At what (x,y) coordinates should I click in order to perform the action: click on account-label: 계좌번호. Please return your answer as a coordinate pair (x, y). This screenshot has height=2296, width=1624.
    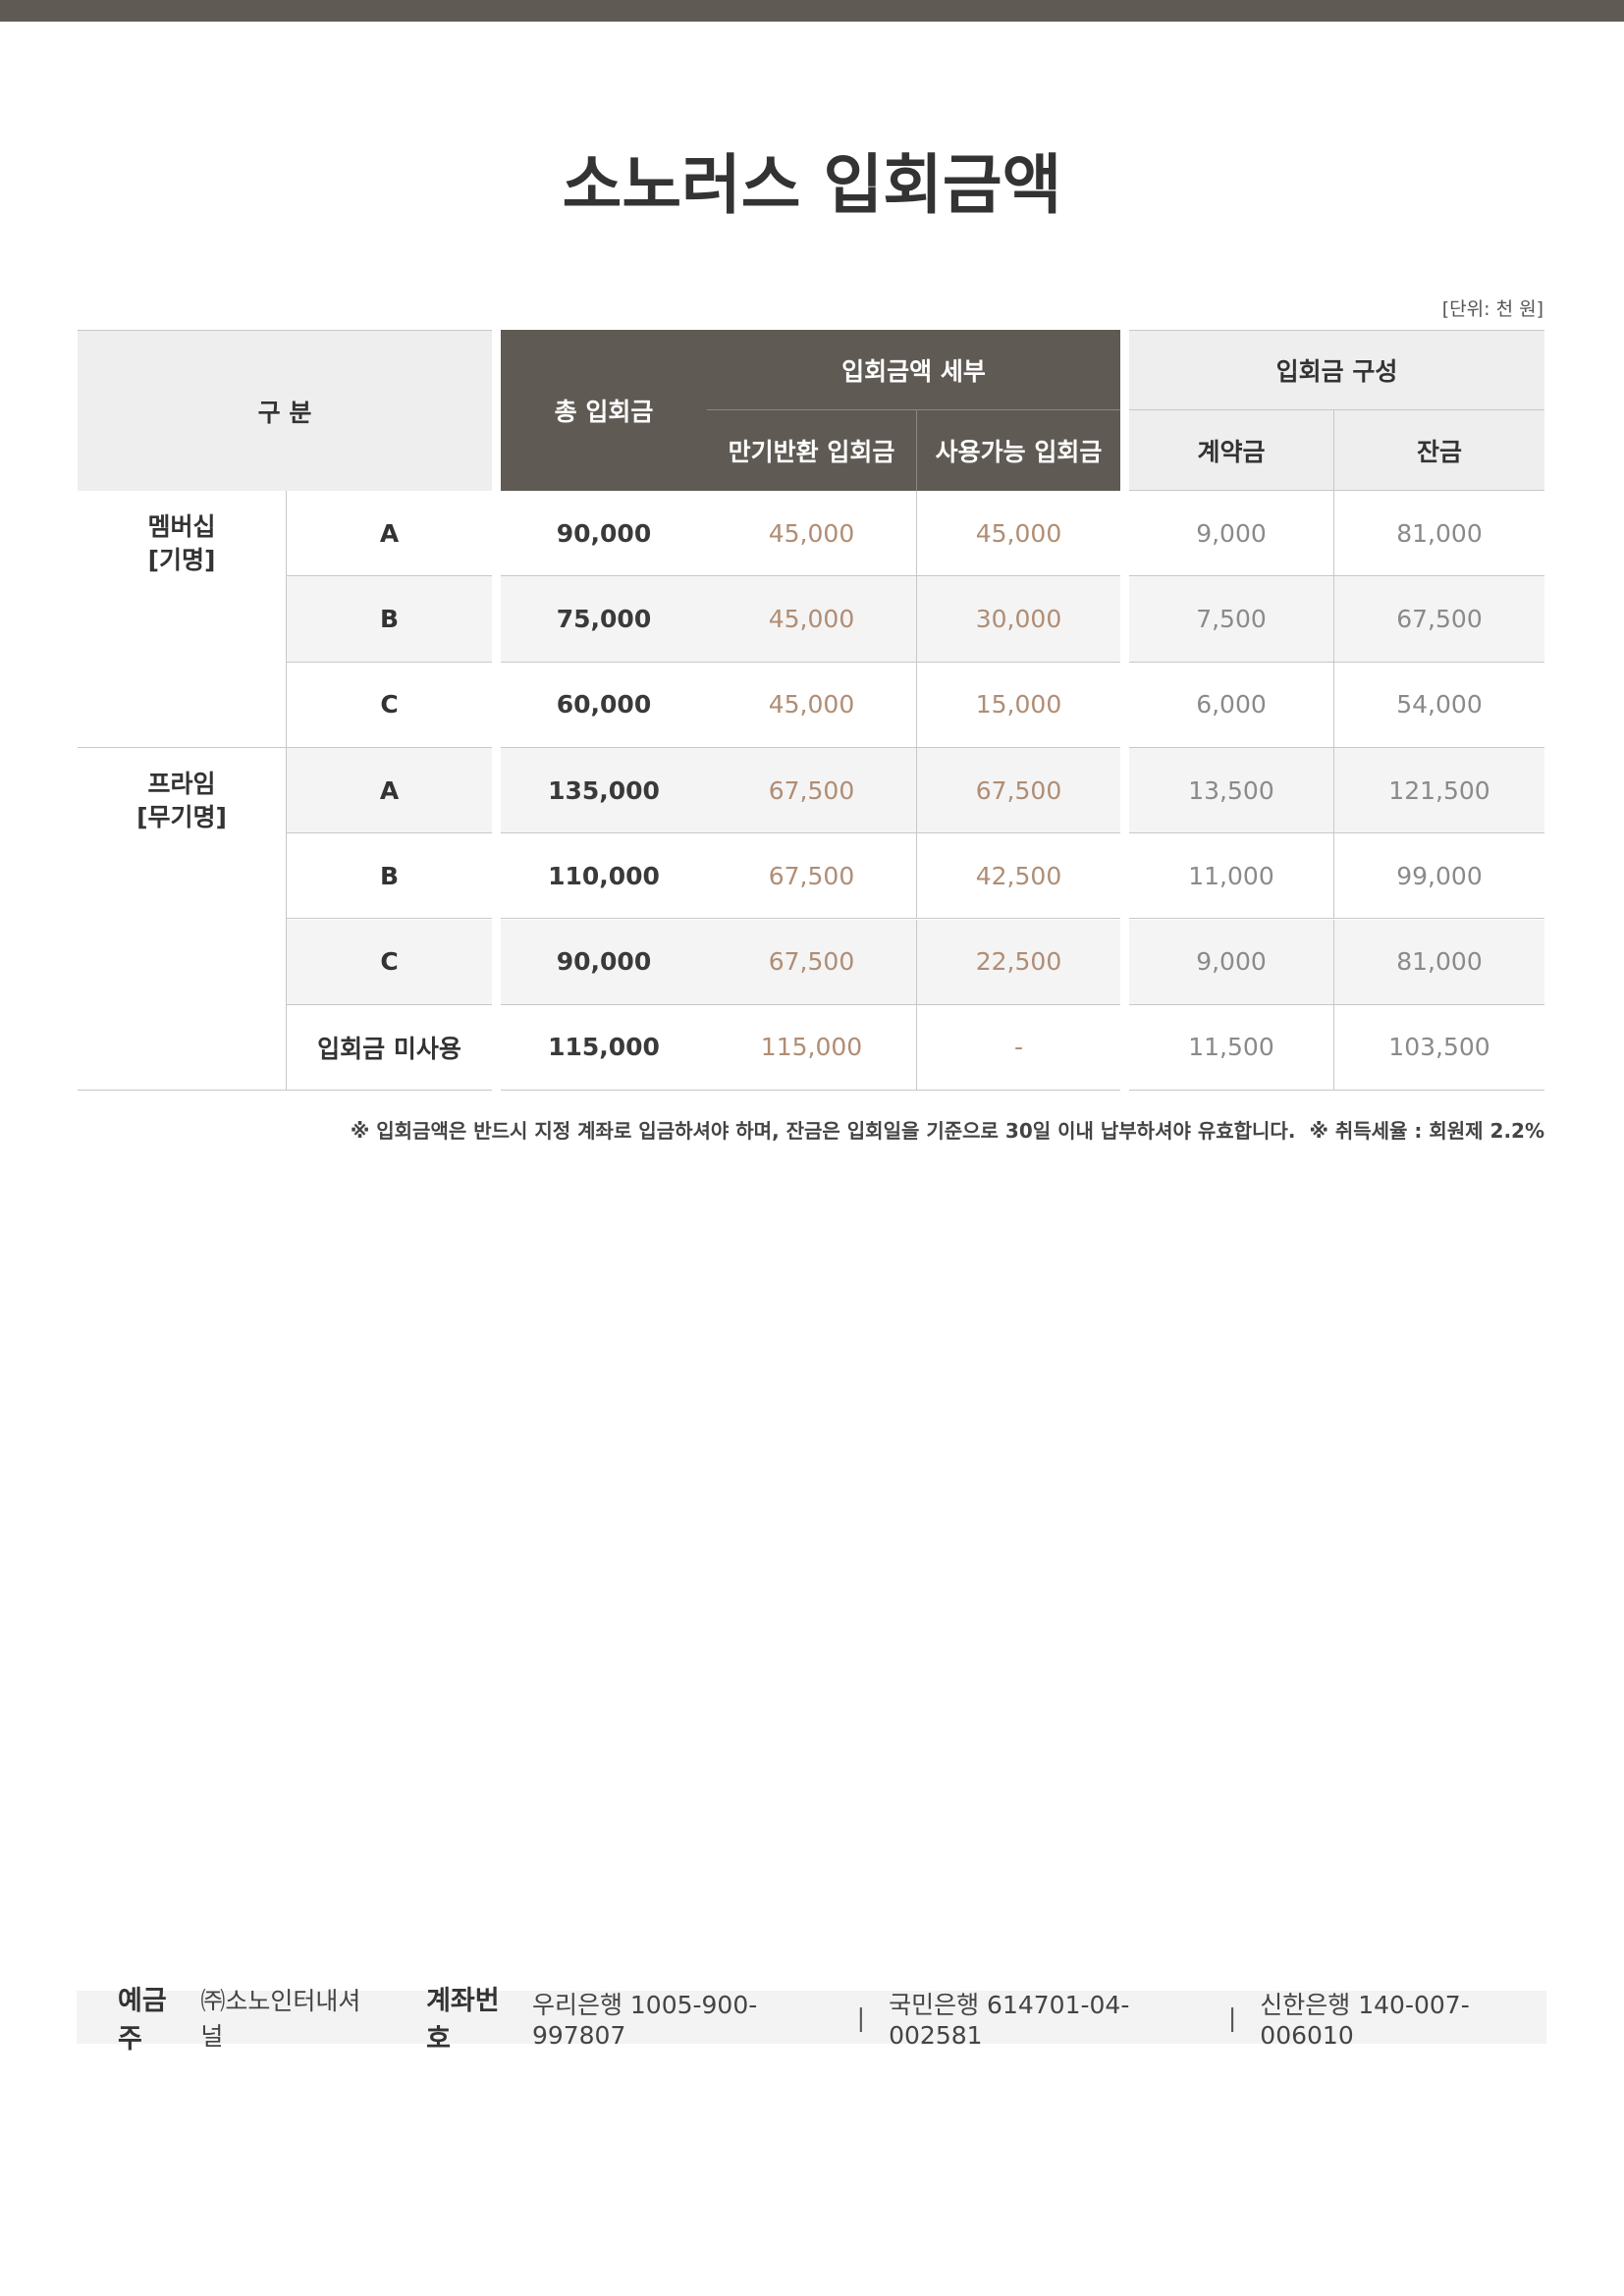
    Looking at the image, I should click on (463, 2020).